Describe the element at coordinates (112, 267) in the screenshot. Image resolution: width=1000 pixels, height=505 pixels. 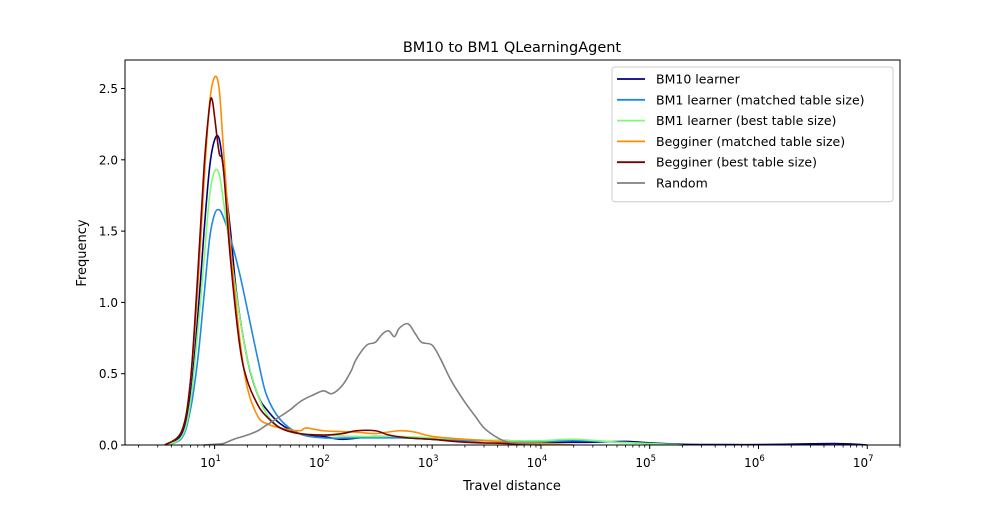
I see `y-axis: 0.0 0.5 1.0 1.5 2.0 2.5` at that location.